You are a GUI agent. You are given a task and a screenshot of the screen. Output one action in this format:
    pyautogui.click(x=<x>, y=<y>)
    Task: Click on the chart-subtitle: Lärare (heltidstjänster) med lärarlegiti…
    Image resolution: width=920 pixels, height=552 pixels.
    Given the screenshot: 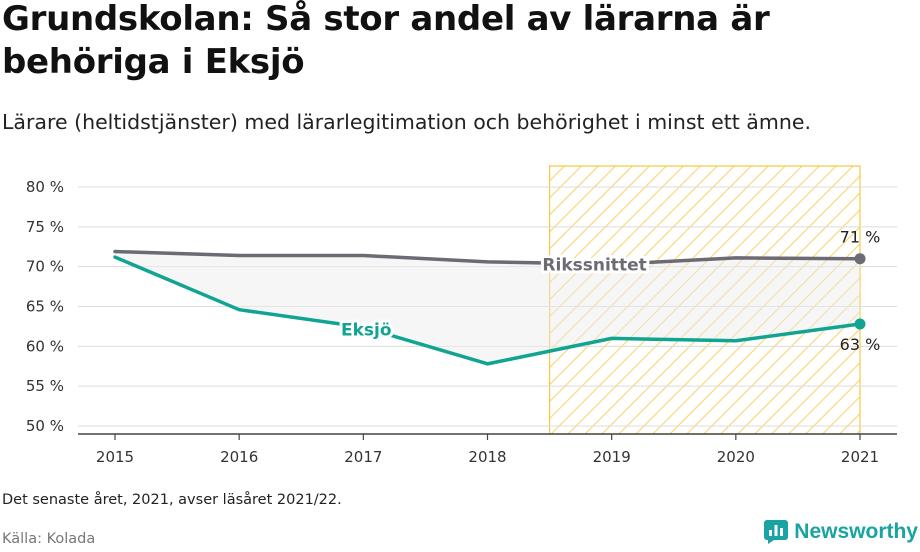 What is the action you would take?
    pyautogui.click(x=406, y=122)
    